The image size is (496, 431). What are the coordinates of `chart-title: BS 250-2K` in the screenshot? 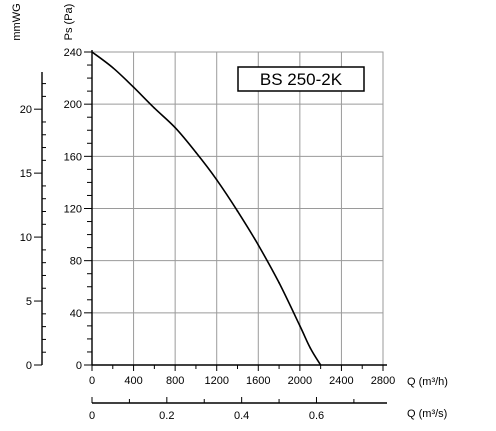 It's located at (301, 79).